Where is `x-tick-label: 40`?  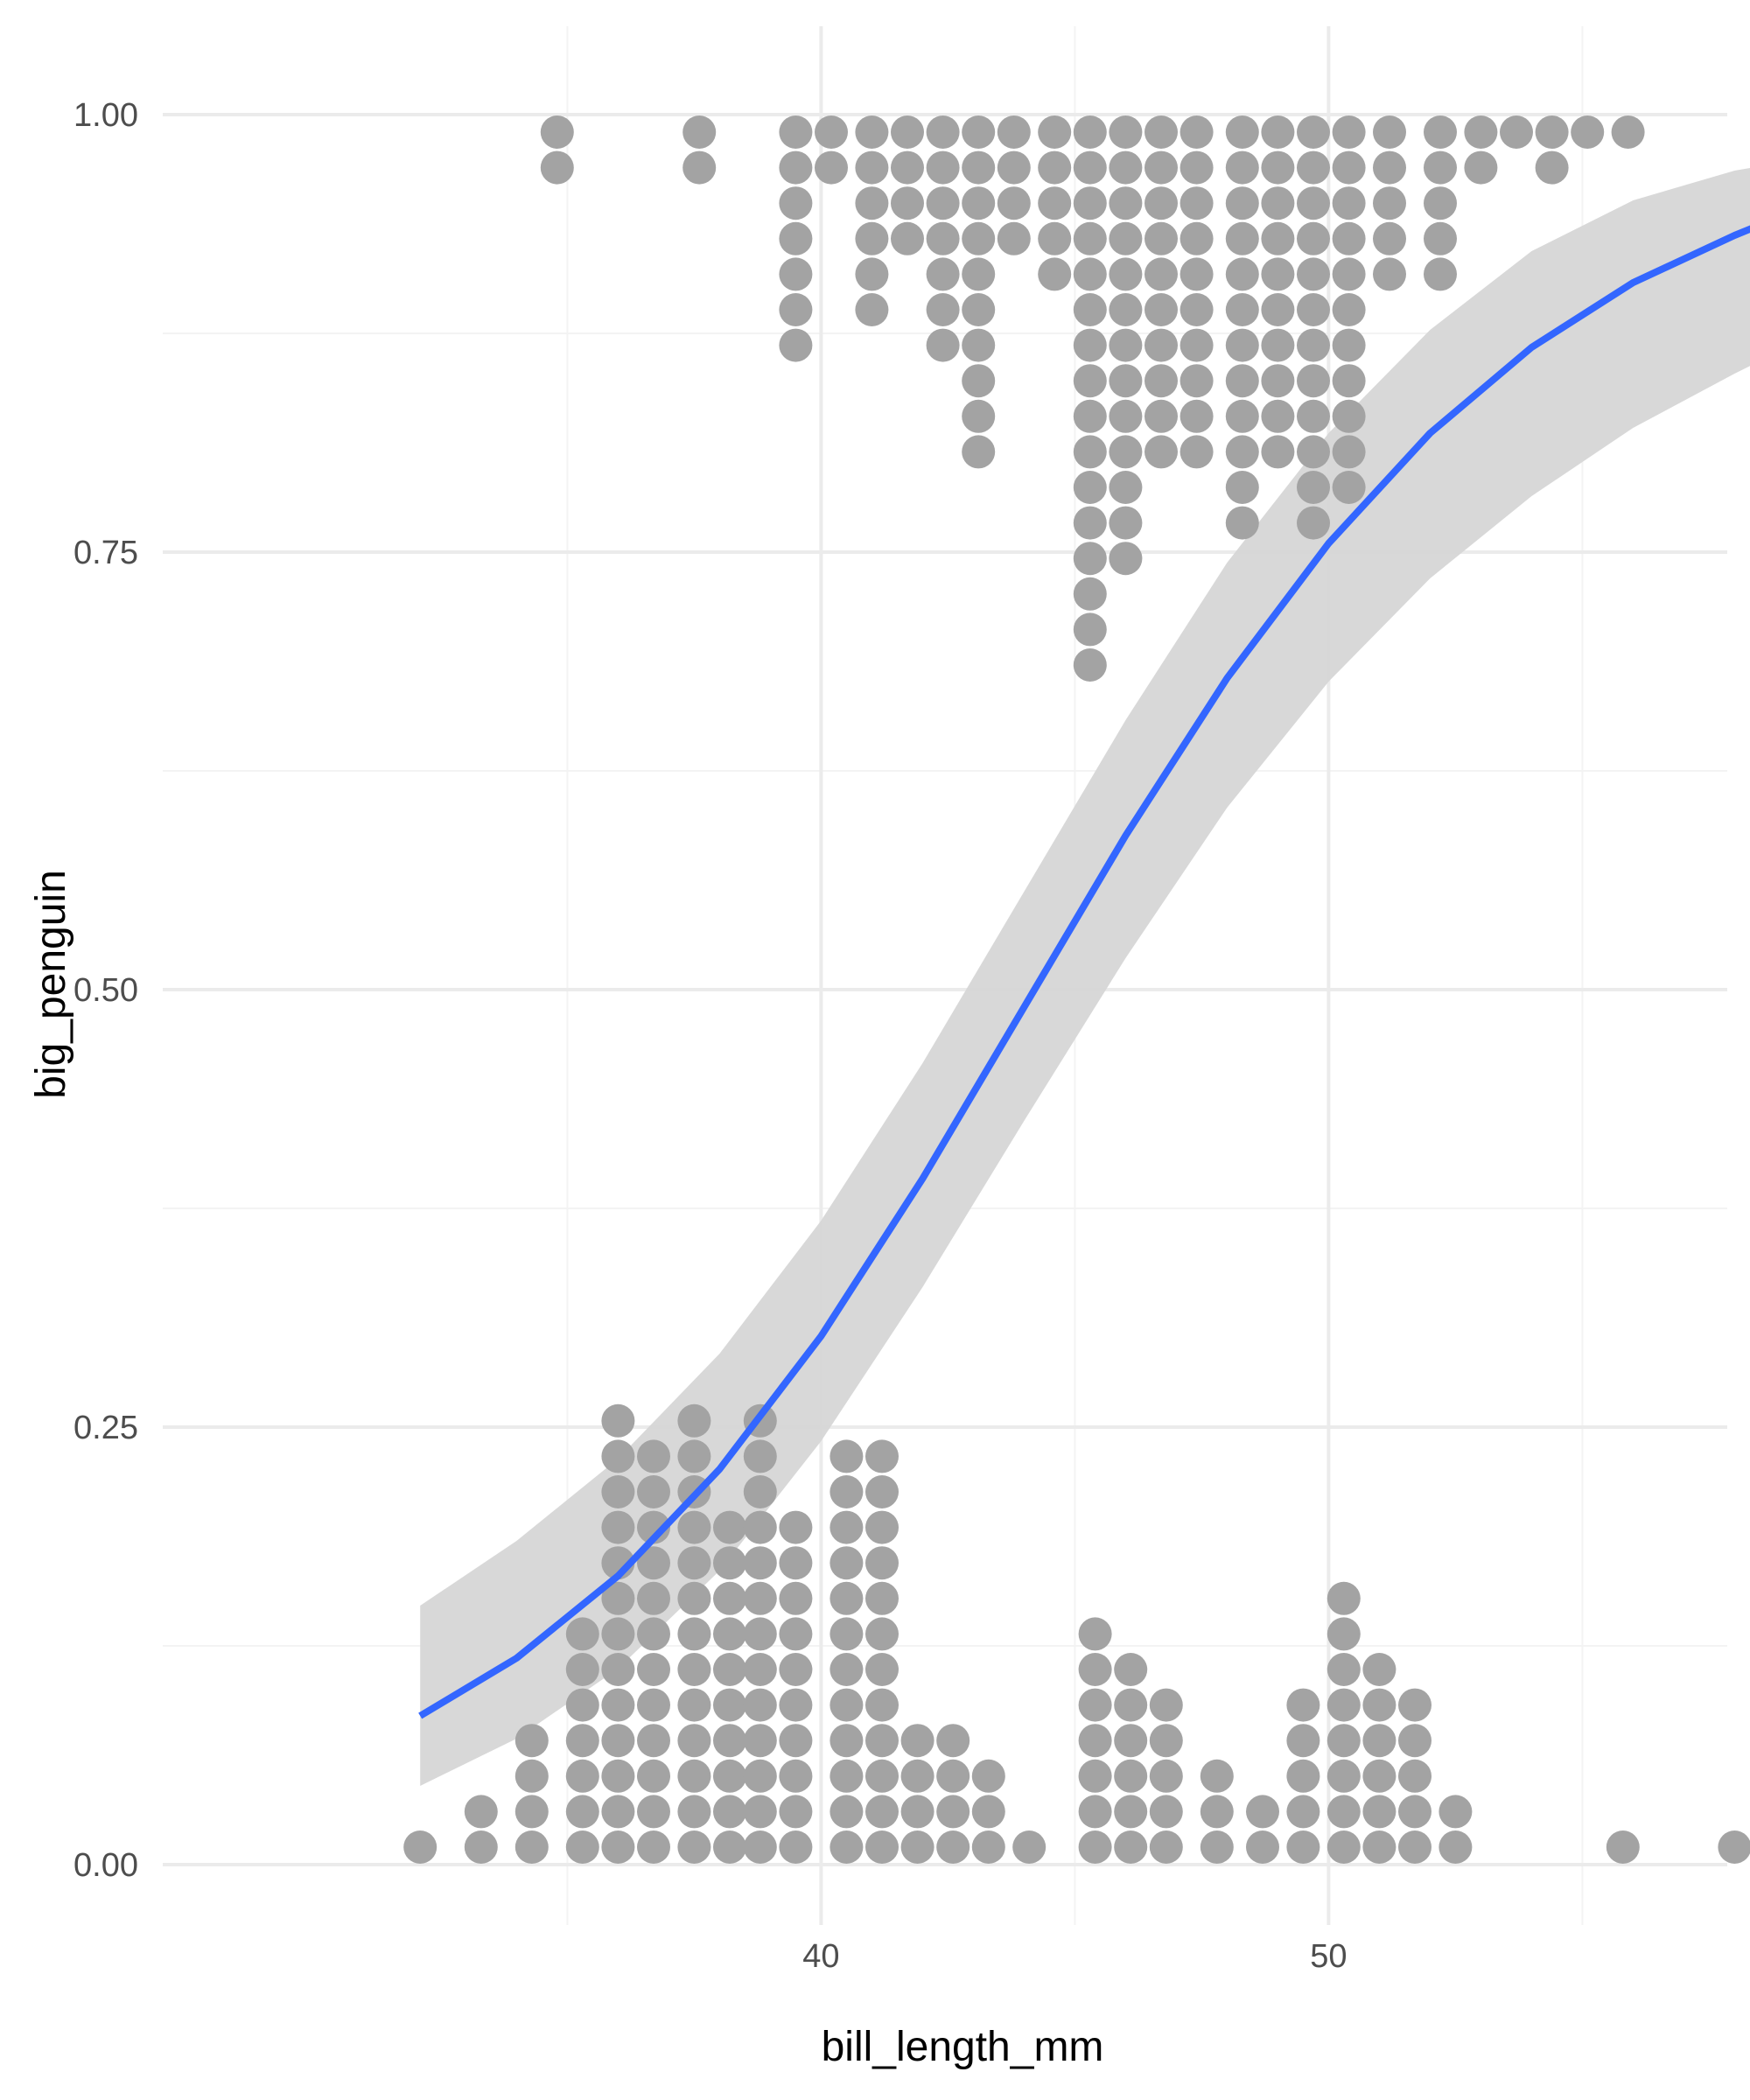 x-tick-label: 40 is located at coordinates (820, 1956).